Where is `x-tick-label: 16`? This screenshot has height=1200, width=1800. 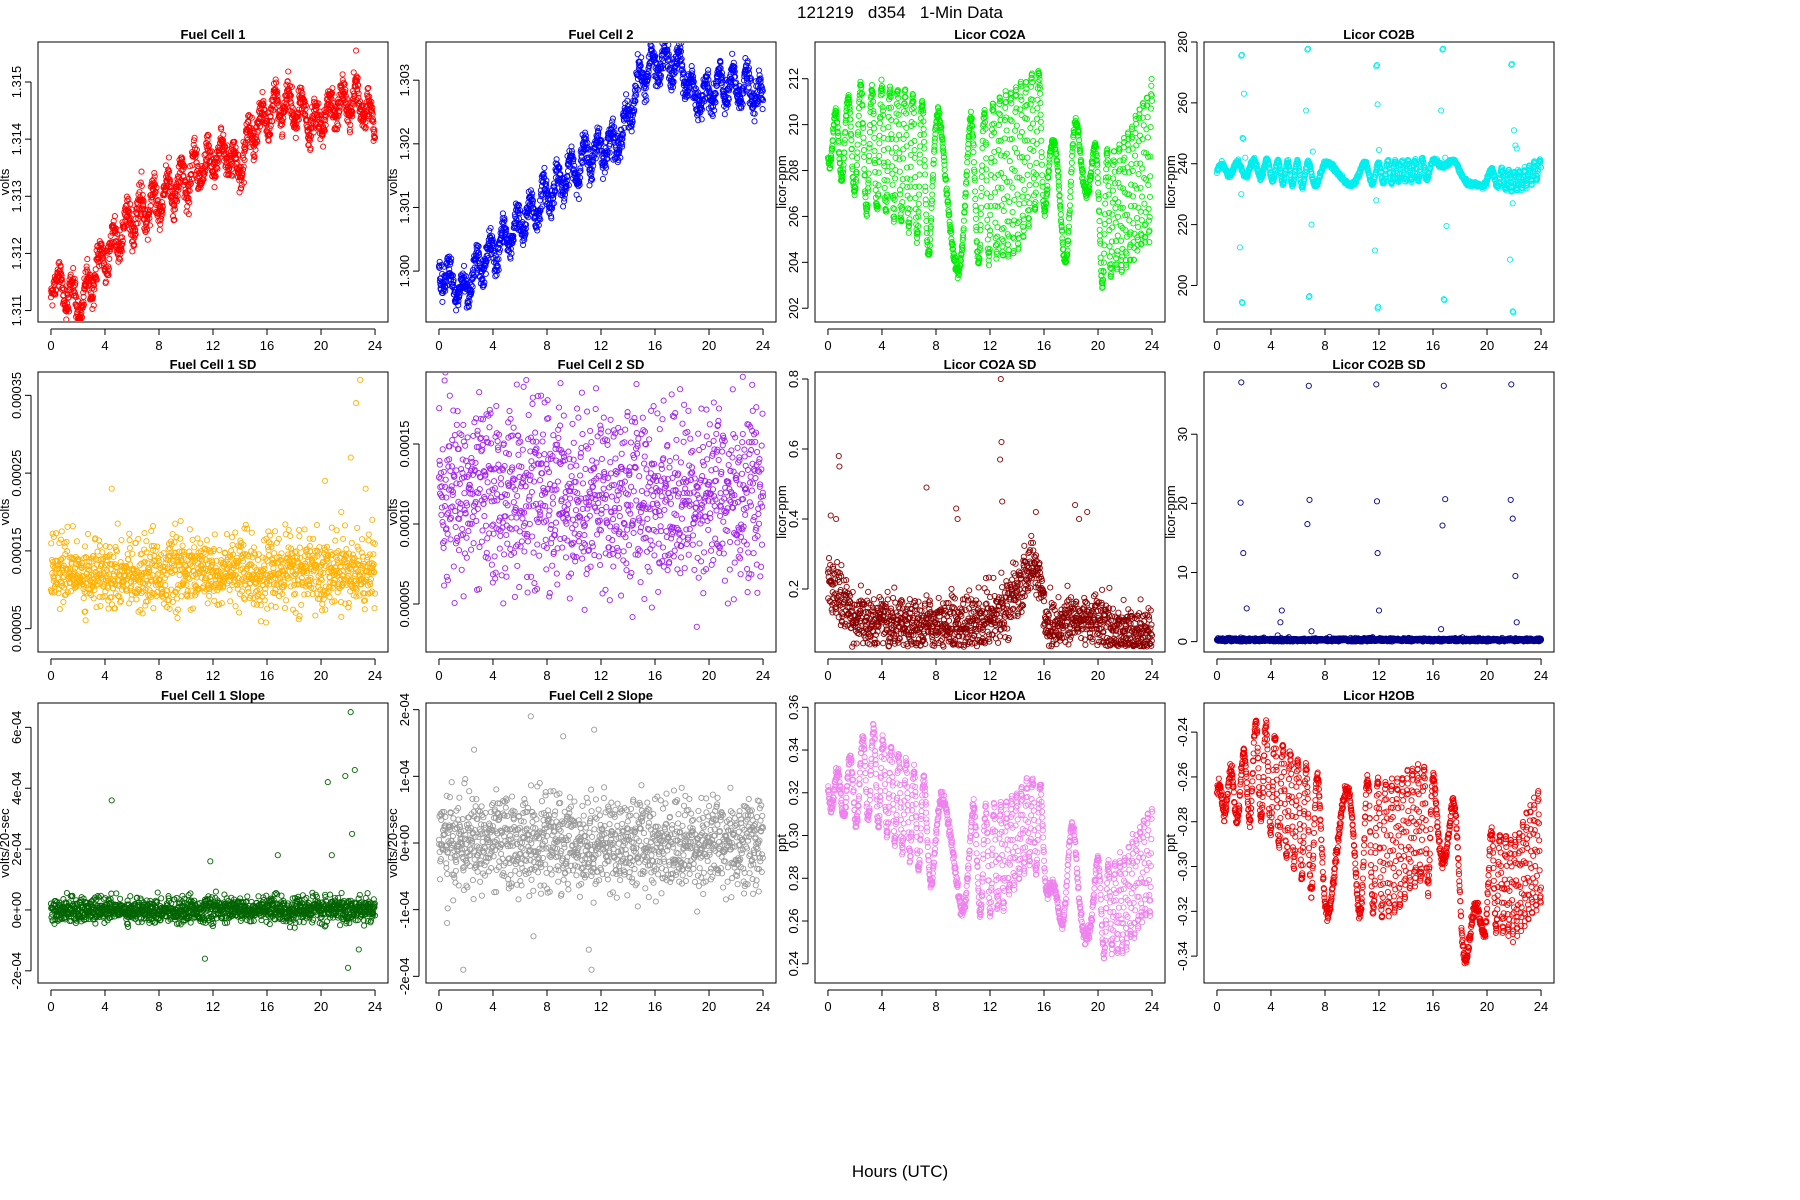
x-tick-label: 16 is located at coordinates (267, 345).